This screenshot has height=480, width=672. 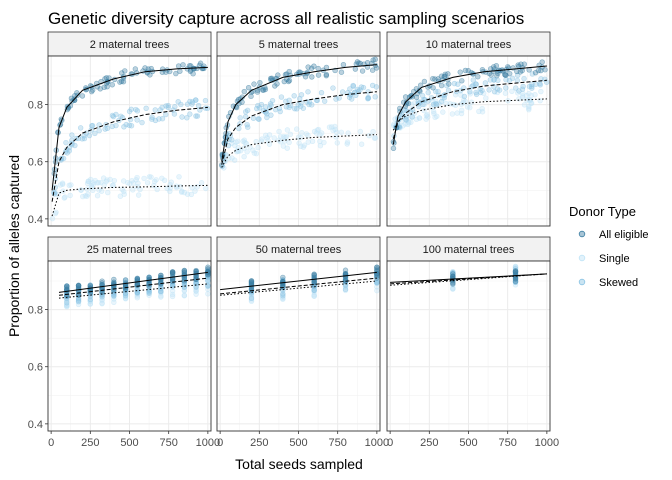 What do you see at coordinates (299, 113) in the screenshot?
I see `scatter-points` at bounding box center [299, 113].